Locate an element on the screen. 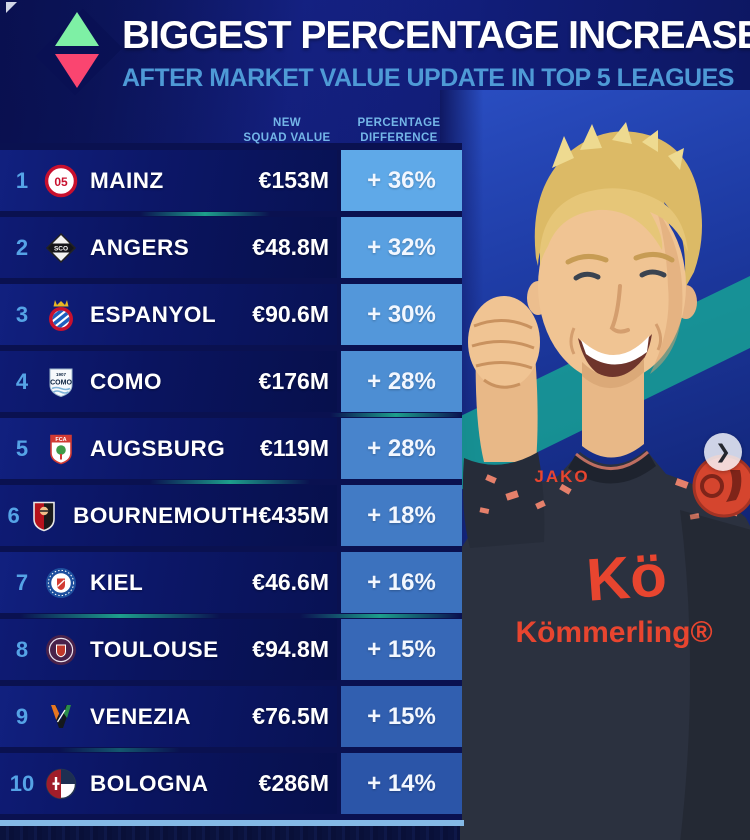 Image resolution: width=750 pixels, height=840 pixels. row-main: 7 KIEL €46.6M is located at coordinates (168, 582).